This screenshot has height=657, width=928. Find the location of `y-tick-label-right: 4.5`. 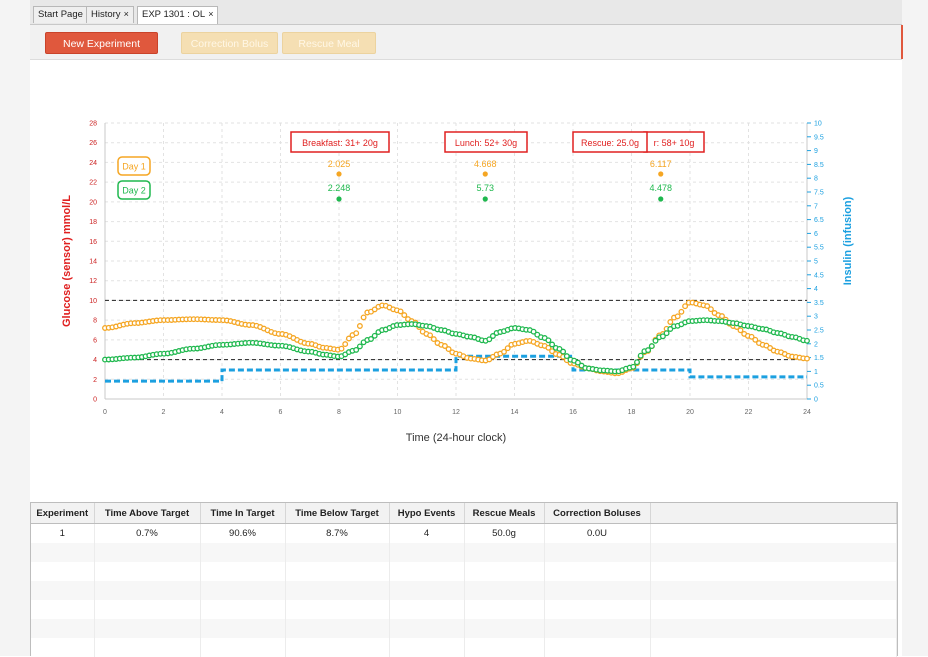

y-tick-label-right: 4.5 is located at coordinates (819, 275).